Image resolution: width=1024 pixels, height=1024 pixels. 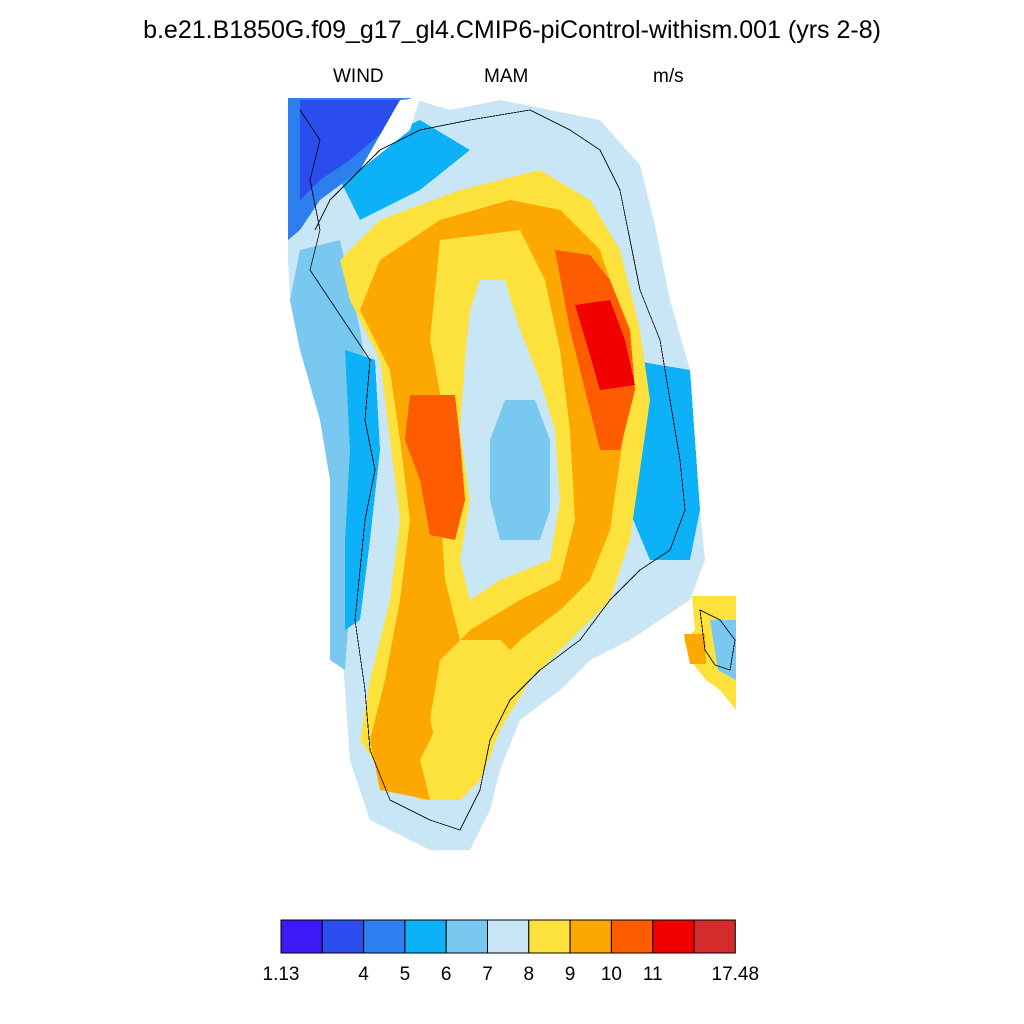 I want to click on band-blue-core, so click(x=520, y=470).